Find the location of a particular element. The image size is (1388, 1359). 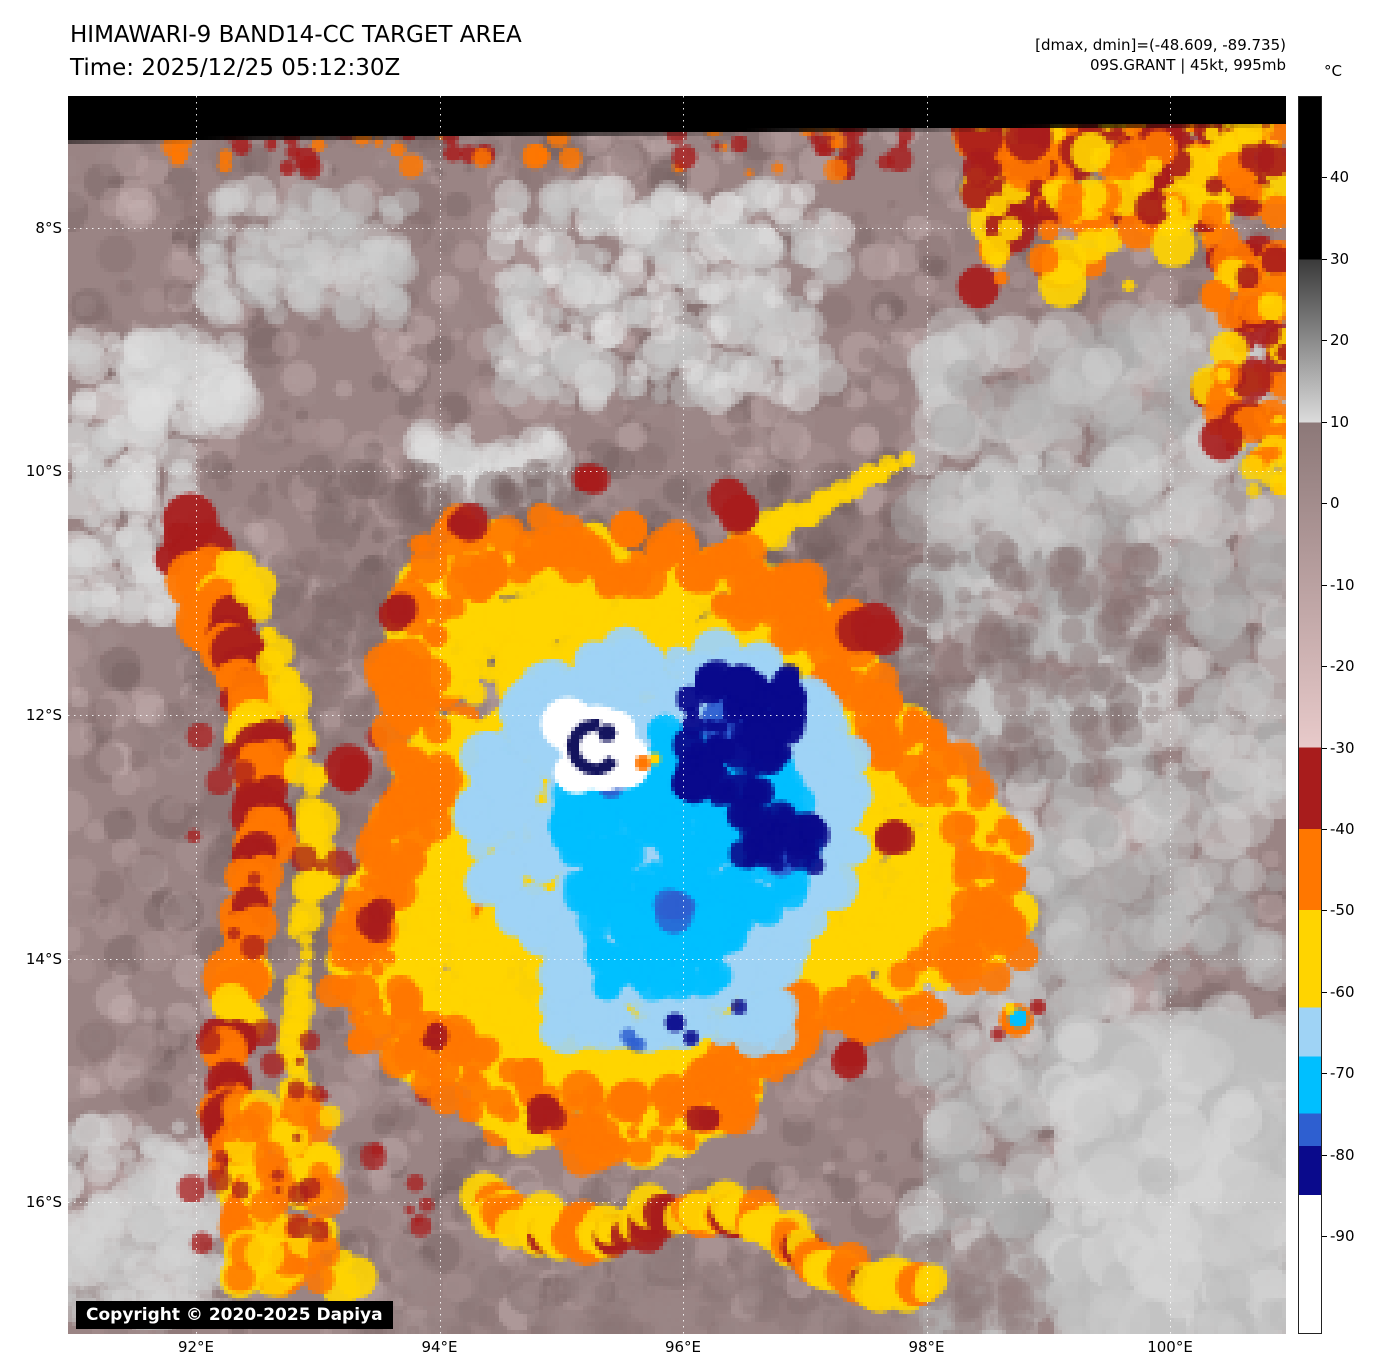

lon-tick-label: 92°E is located at coordinates (196, 1347).